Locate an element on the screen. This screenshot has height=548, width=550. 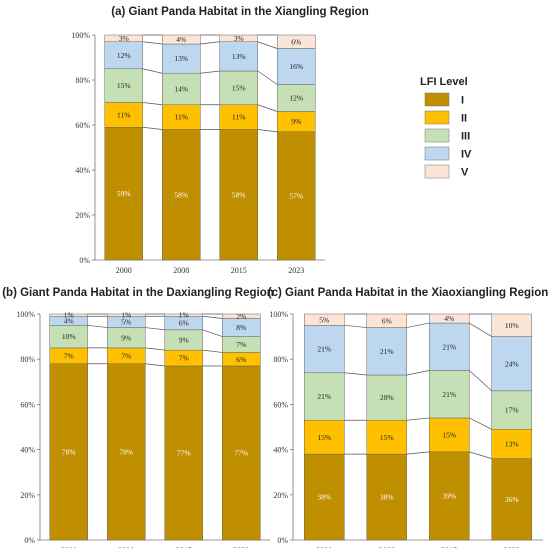
data-label: 57% is located at coordinates (296, 195).